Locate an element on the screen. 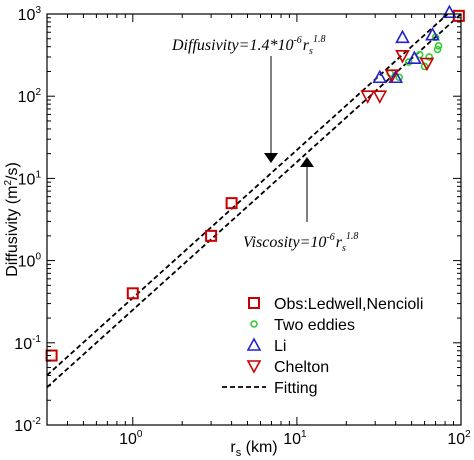  y-tick-label: 10⁰ is located at coordinates (30, 261).